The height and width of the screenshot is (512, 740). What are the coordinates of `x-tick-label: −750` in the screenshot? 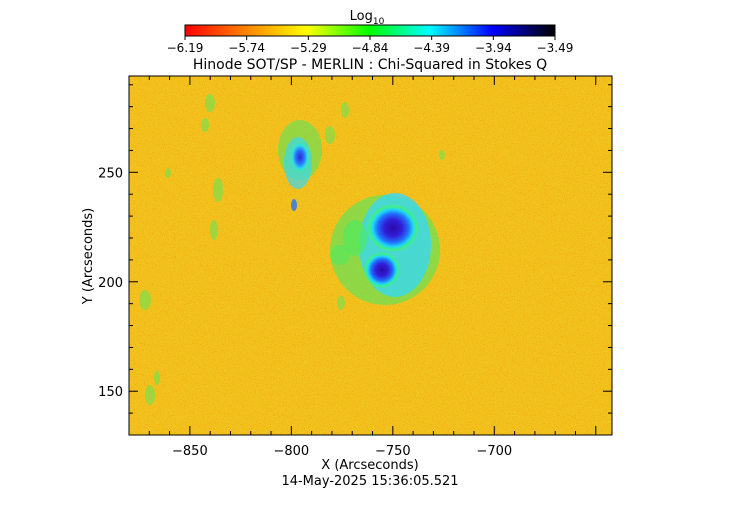 It's located at (393, 451).